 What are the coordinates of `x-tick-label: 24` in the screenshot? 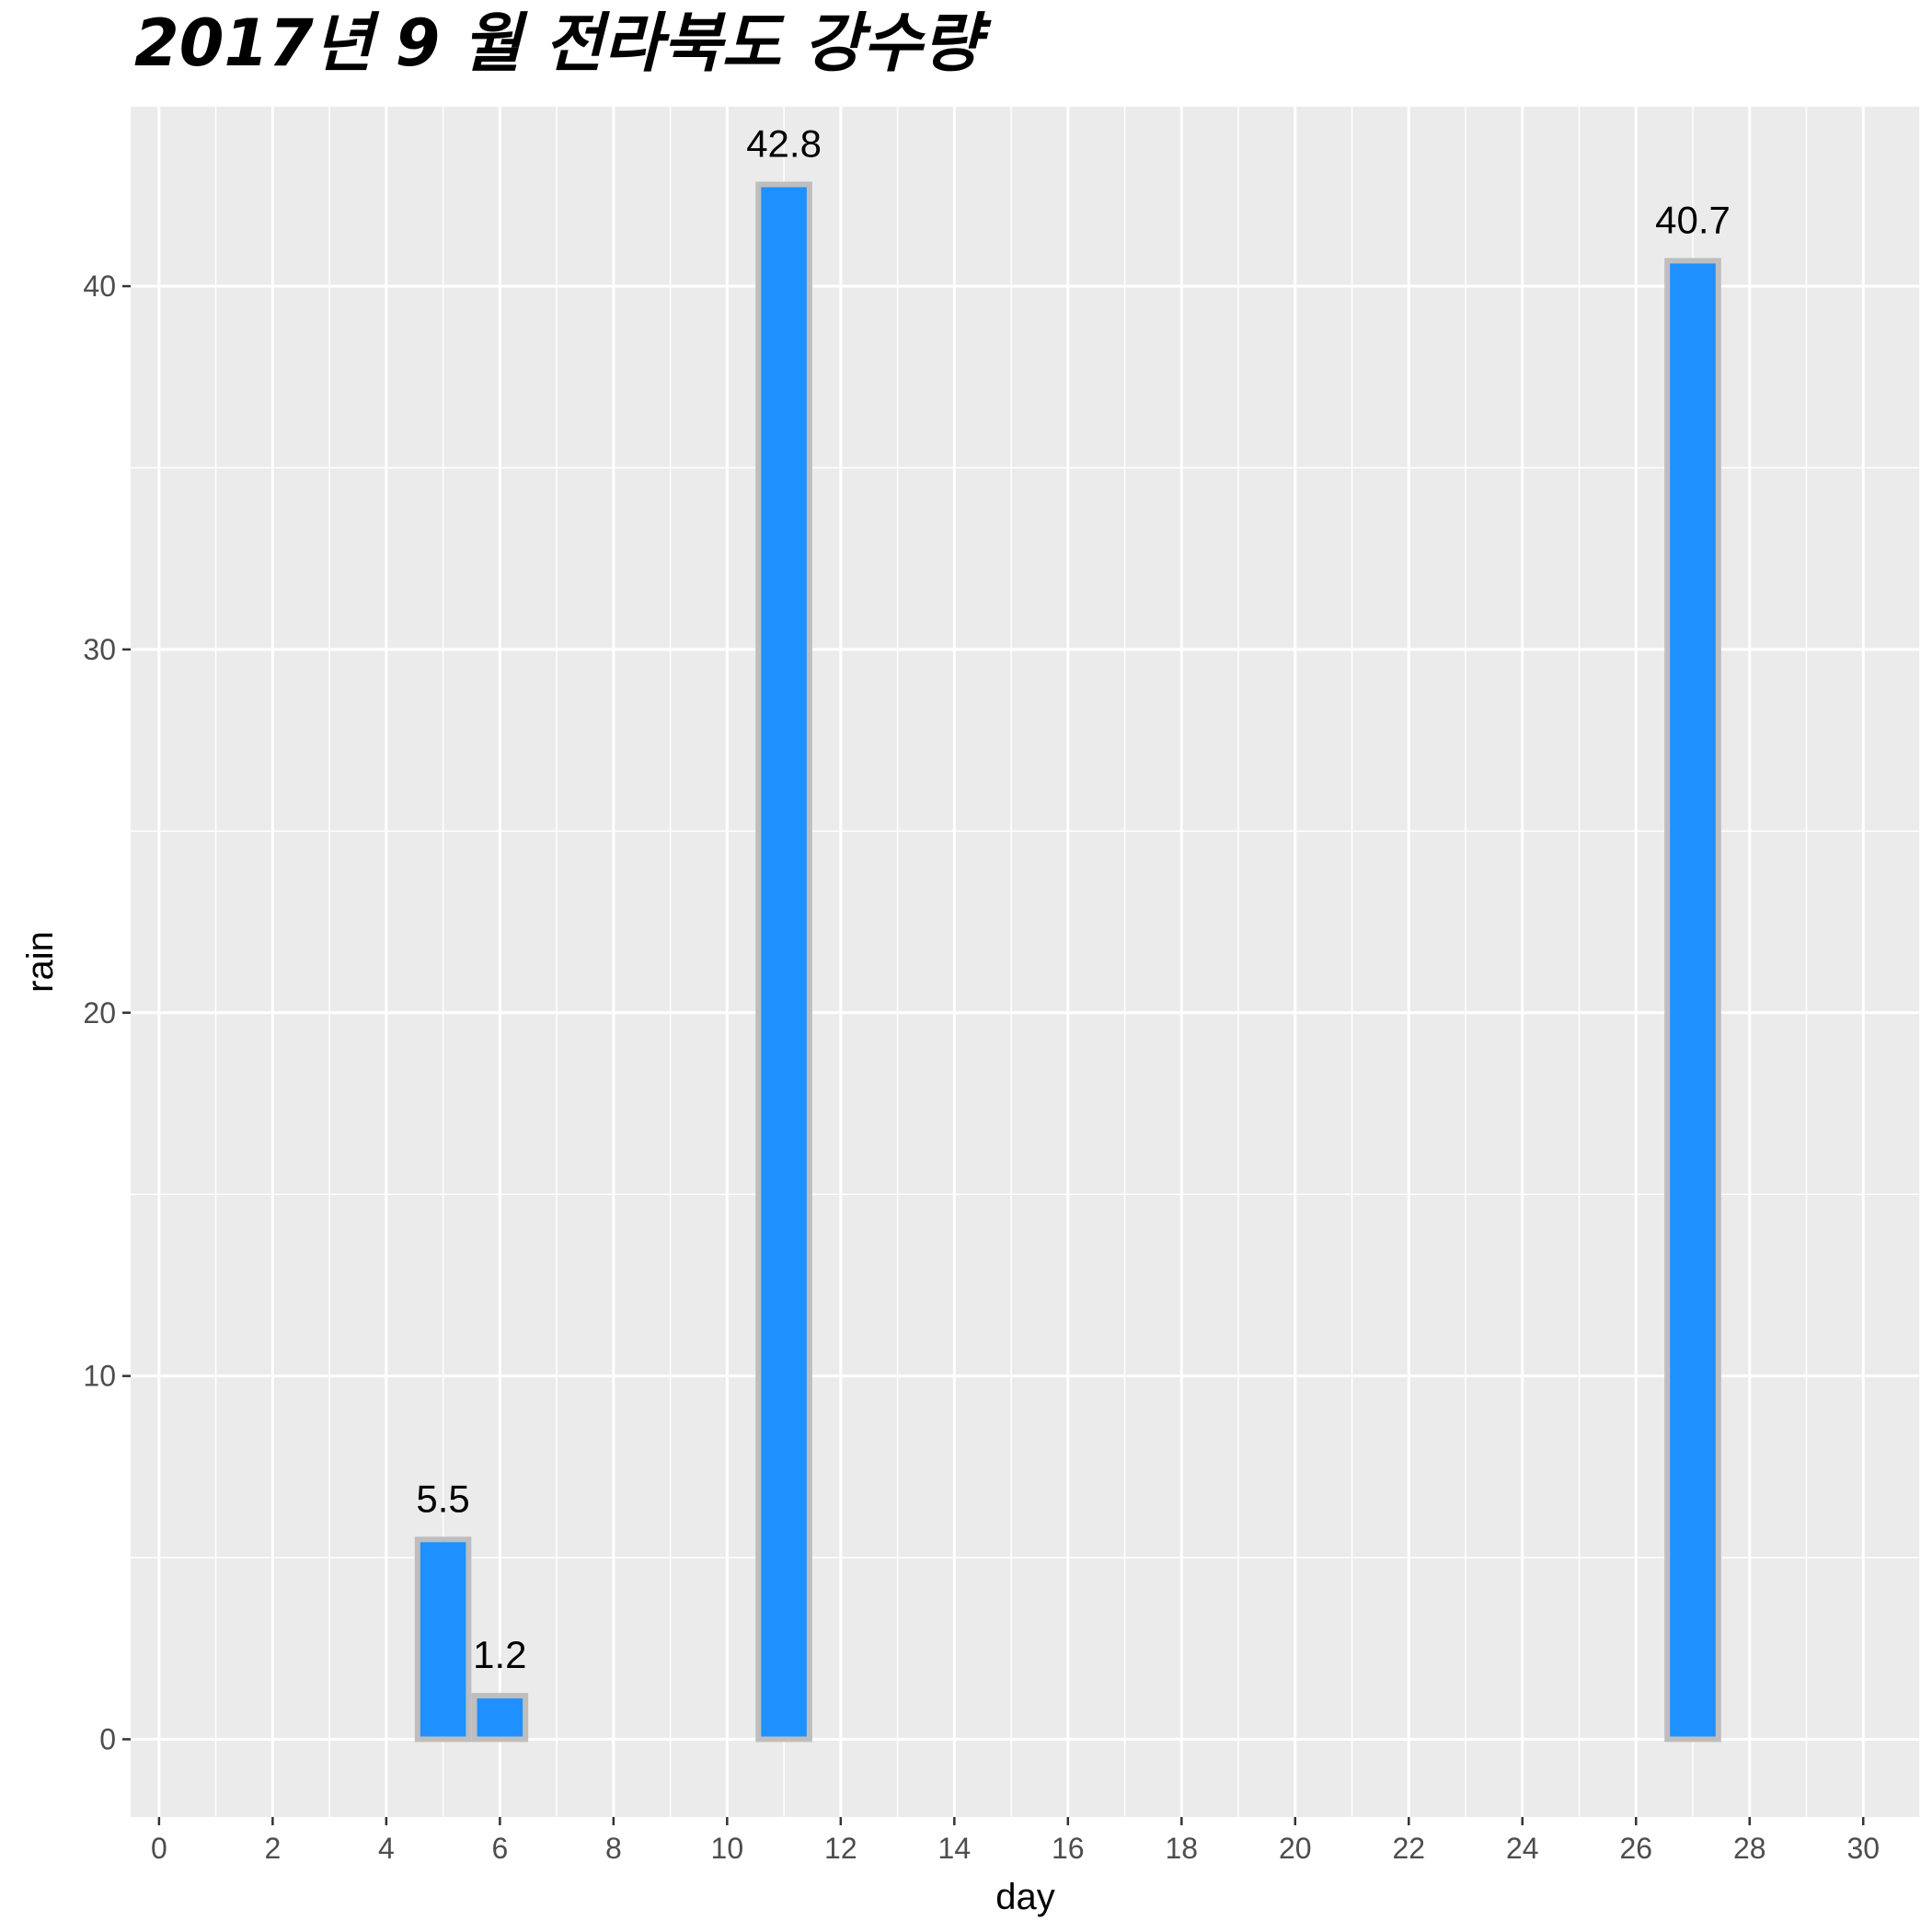 It's located at (1522, 1848).